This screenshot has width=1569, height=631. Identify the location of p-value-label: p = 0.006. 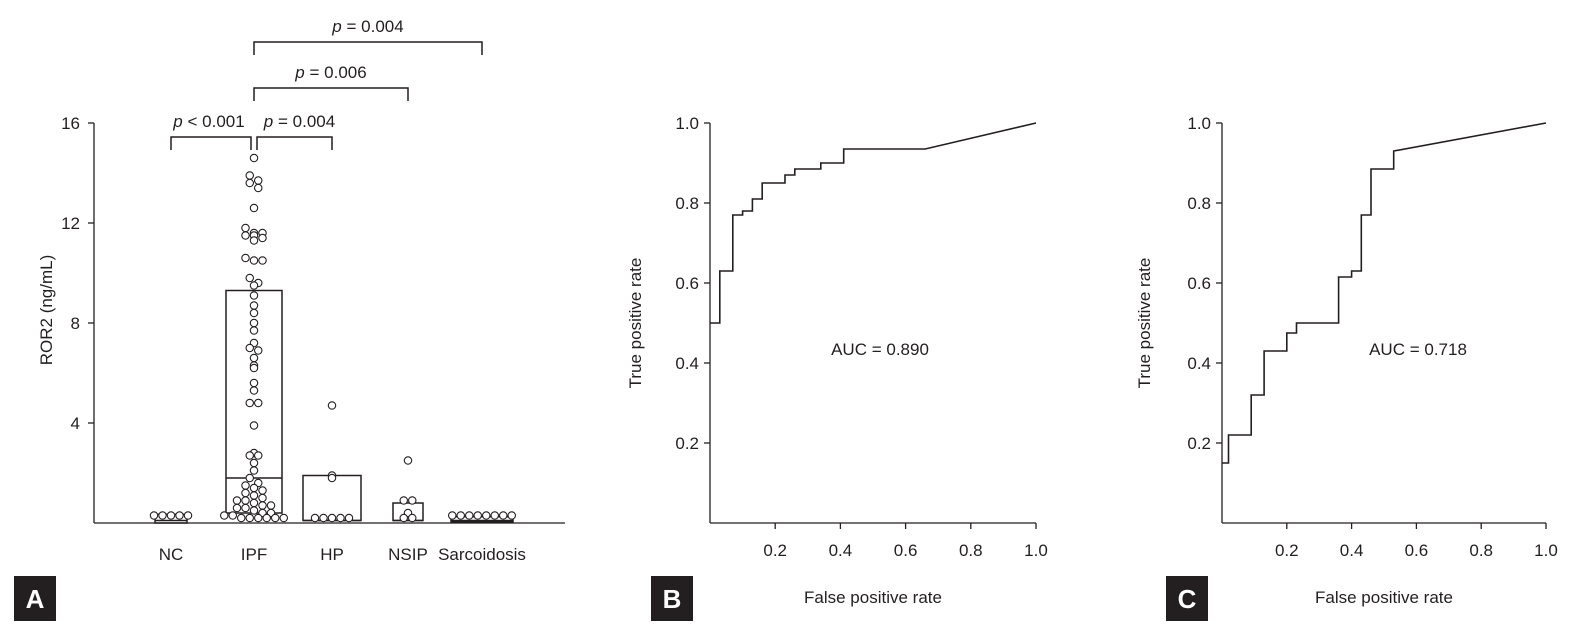
(330, 72).